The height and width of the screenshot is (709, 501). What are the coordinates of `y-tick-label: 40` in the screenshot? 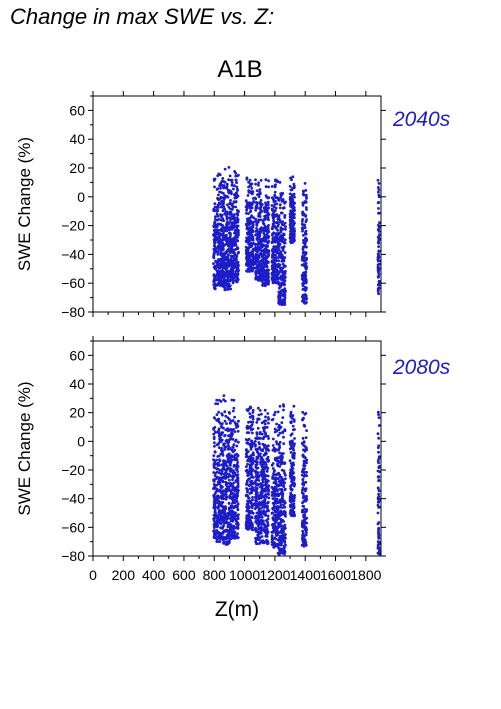 It's located at (77, 384).